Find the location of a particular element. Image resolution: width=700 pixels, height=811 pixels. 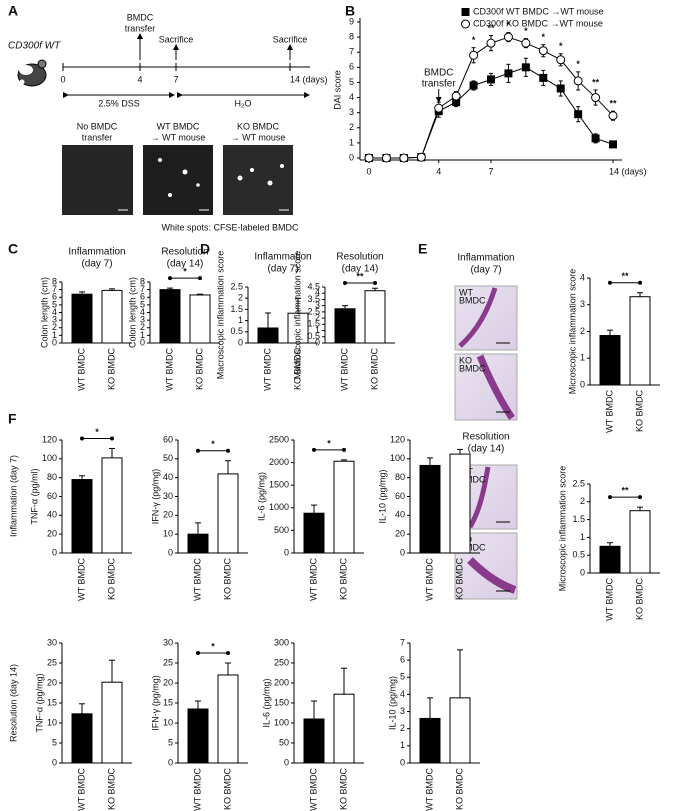

image-label: WT is located at coordinates (466, 292).